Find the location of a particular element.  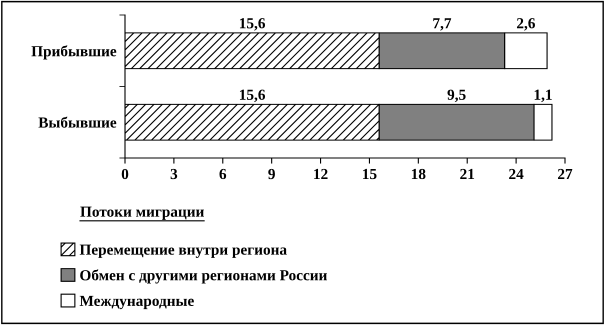

x-tick-label: 15 is located at coordinates (370, 174).